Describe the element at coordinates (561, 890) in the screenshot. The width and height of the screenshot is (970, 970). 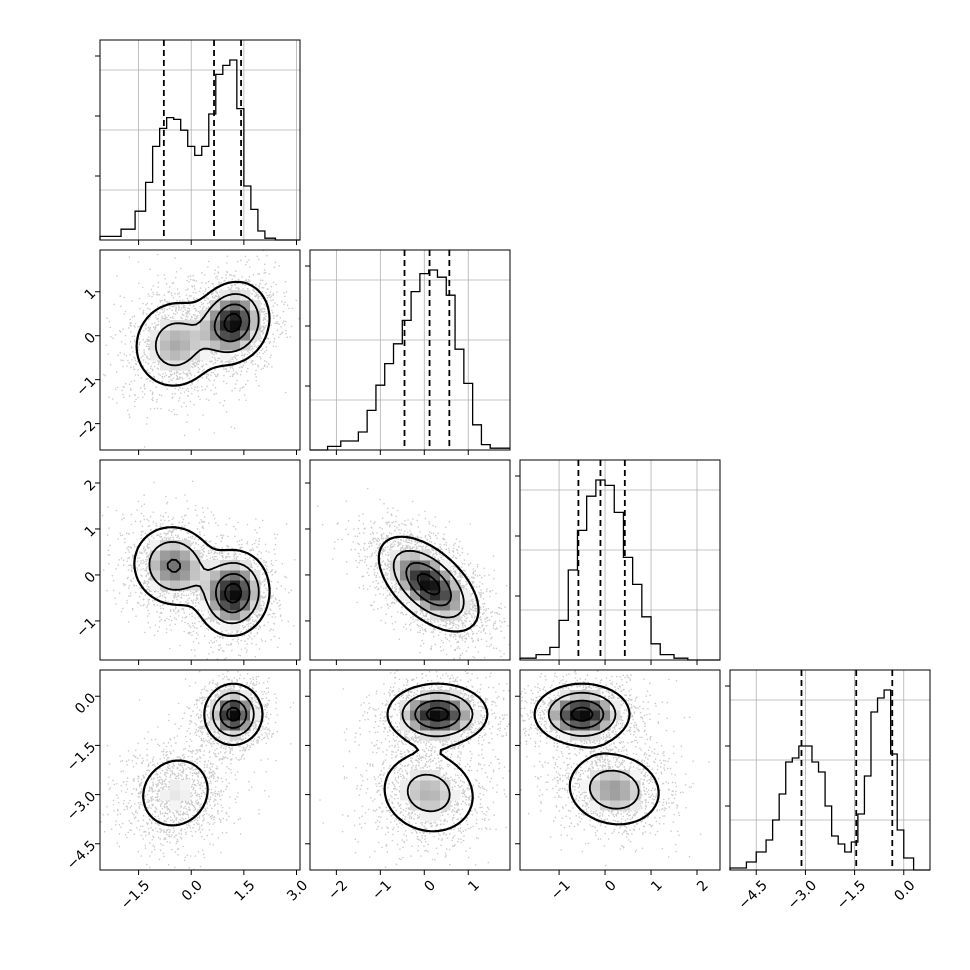
I see `x-tick-label: −1` at that location.